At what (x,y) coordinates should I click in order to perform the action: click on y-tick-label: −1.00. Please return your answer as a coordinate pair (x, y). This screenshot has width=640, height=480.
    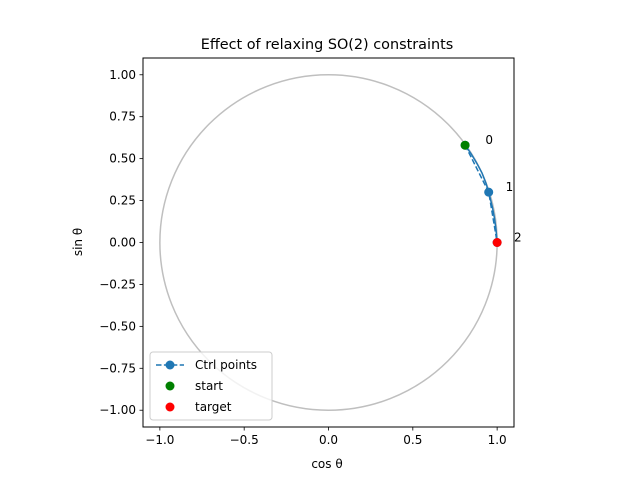
    Looking at the image, I should click on (117, 410).